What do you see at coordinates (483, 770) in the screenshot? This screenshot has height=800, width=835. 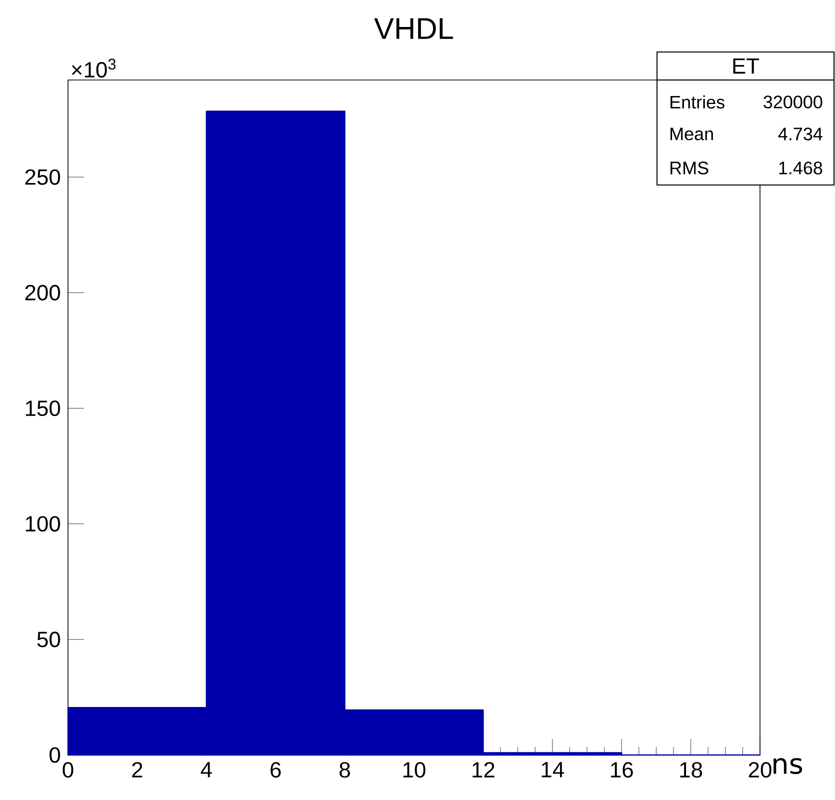 I see `x-tick-label: 12` at bounding box center [483, 770].